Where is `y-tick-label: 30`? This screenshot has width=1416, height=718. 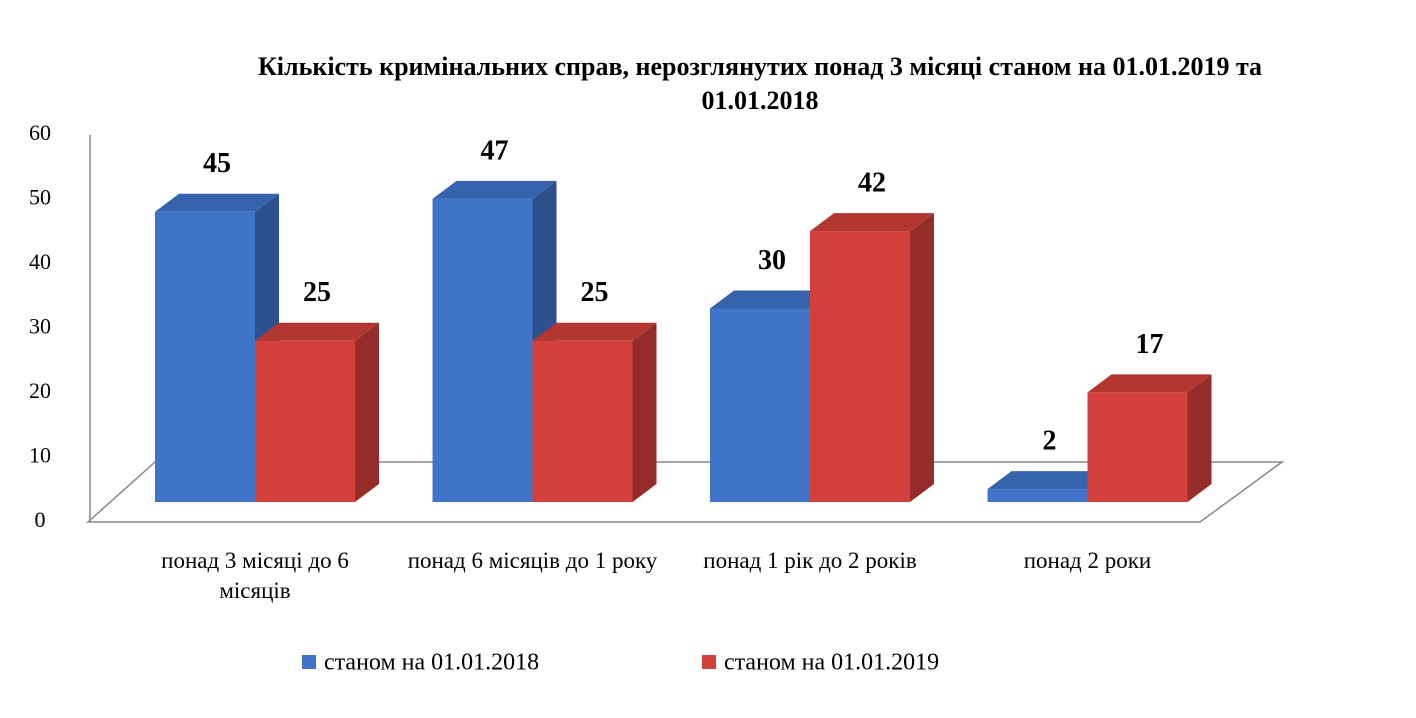 y-tick-label: 30 is located at coordinates (40, 326).